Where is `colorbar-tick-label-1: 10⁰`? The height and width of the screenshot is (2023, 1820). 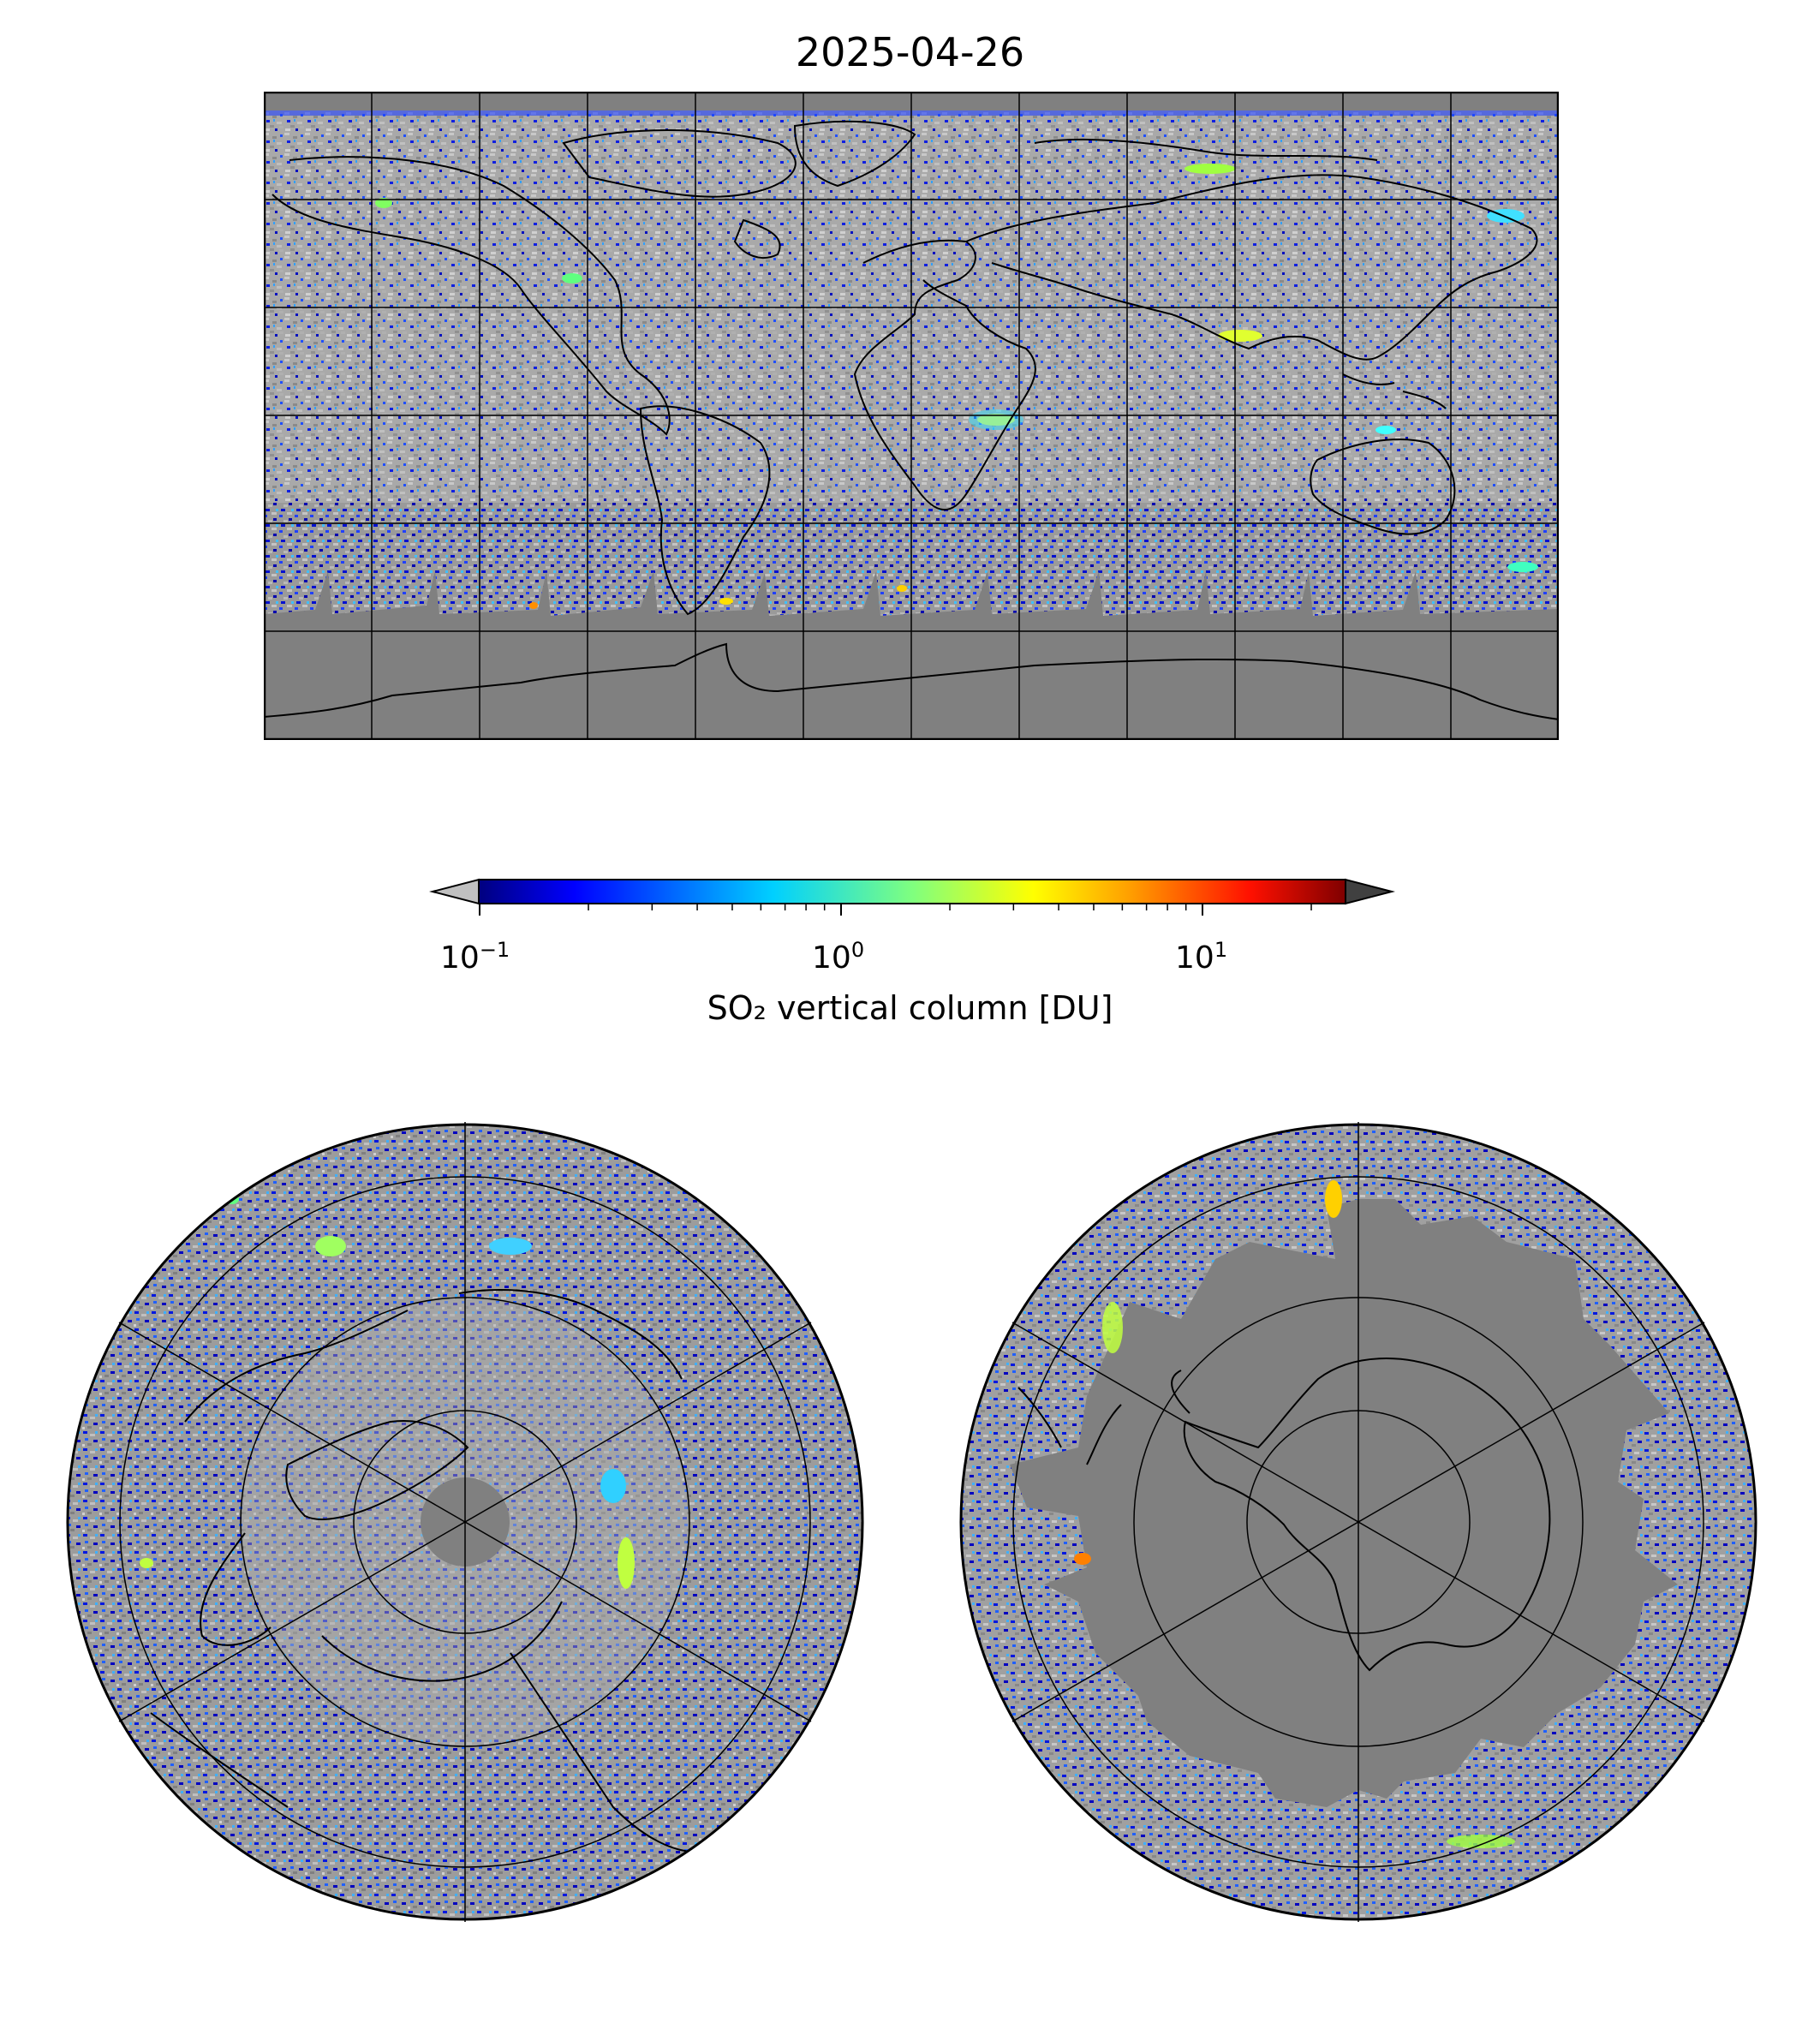 colorbar-tick-label-1: 10⁰ is located at coordinates (838, 957).